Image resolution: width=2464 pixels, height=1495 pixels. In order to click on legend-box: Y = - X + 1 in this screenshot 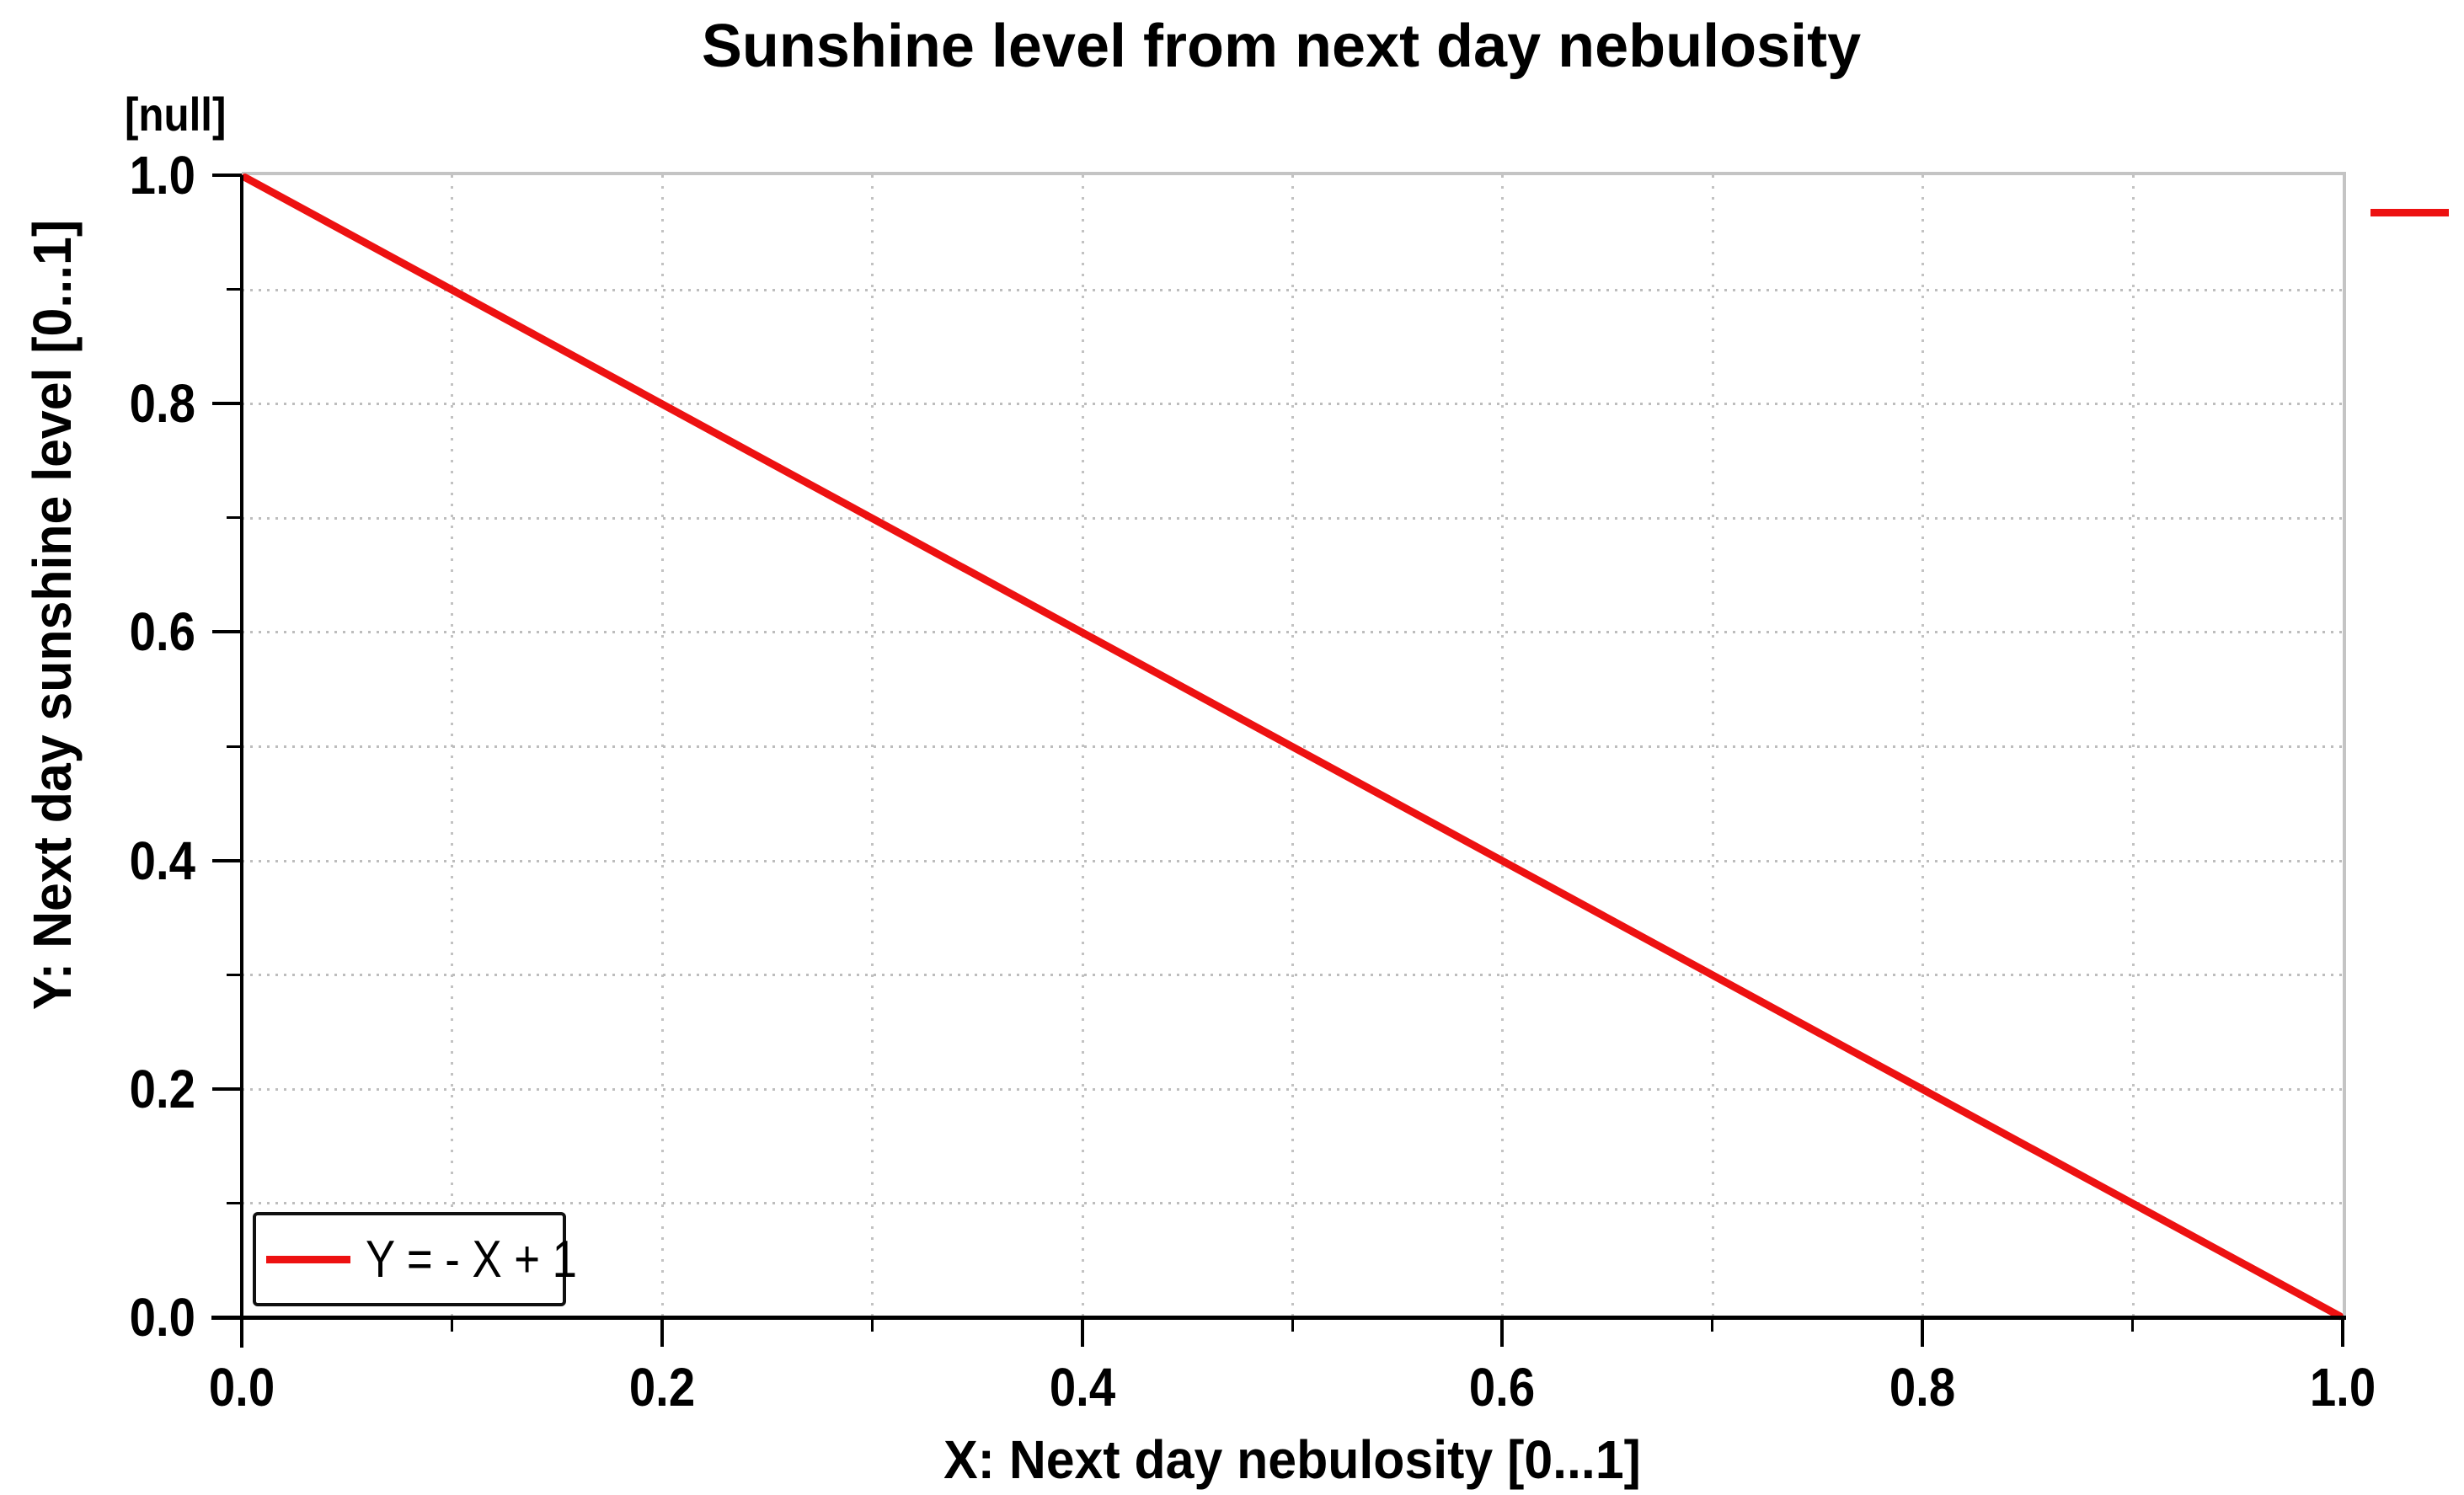, I will do `click(415, 1259)`.